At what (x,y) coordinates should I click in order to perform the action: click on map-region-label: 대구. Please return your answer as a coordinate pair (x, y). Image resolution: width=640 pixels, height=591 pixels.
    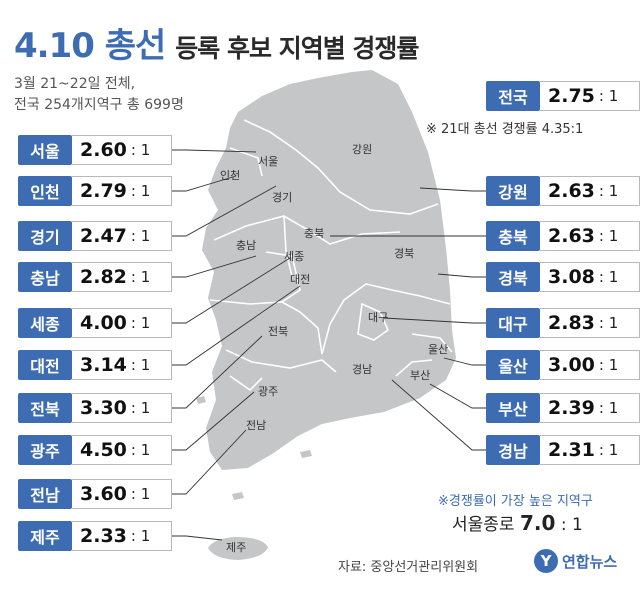
    Looking at the image, I should click on (378, 317).